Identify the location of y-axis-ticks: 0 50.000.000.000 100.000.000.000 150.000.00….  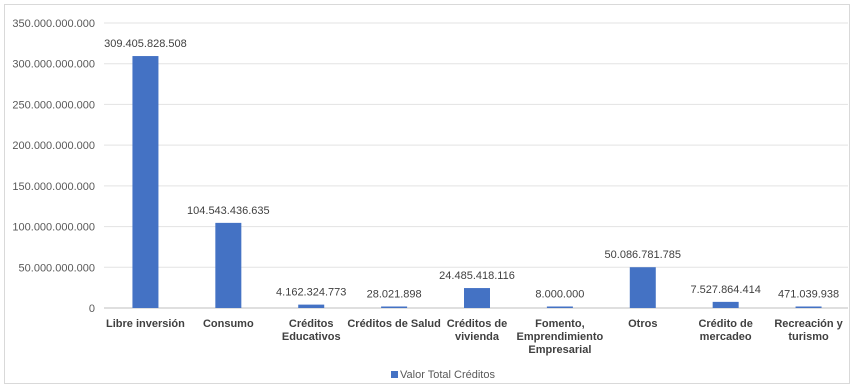
(53, 166).